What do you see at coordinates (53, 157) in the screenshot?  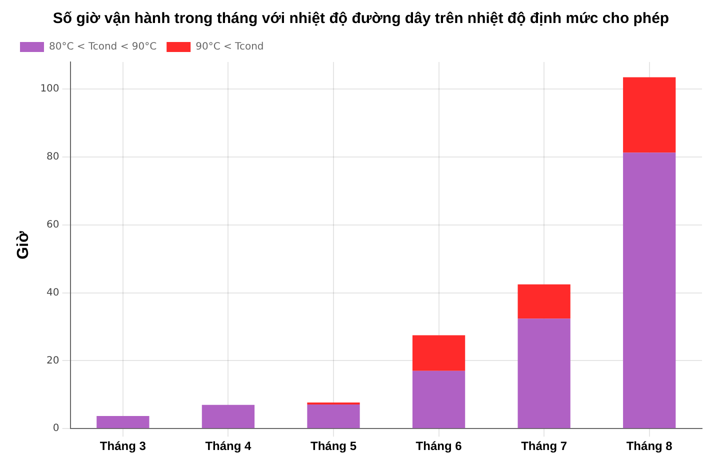 I see `y-tick-label: 80` at bounding box center [53, 157].